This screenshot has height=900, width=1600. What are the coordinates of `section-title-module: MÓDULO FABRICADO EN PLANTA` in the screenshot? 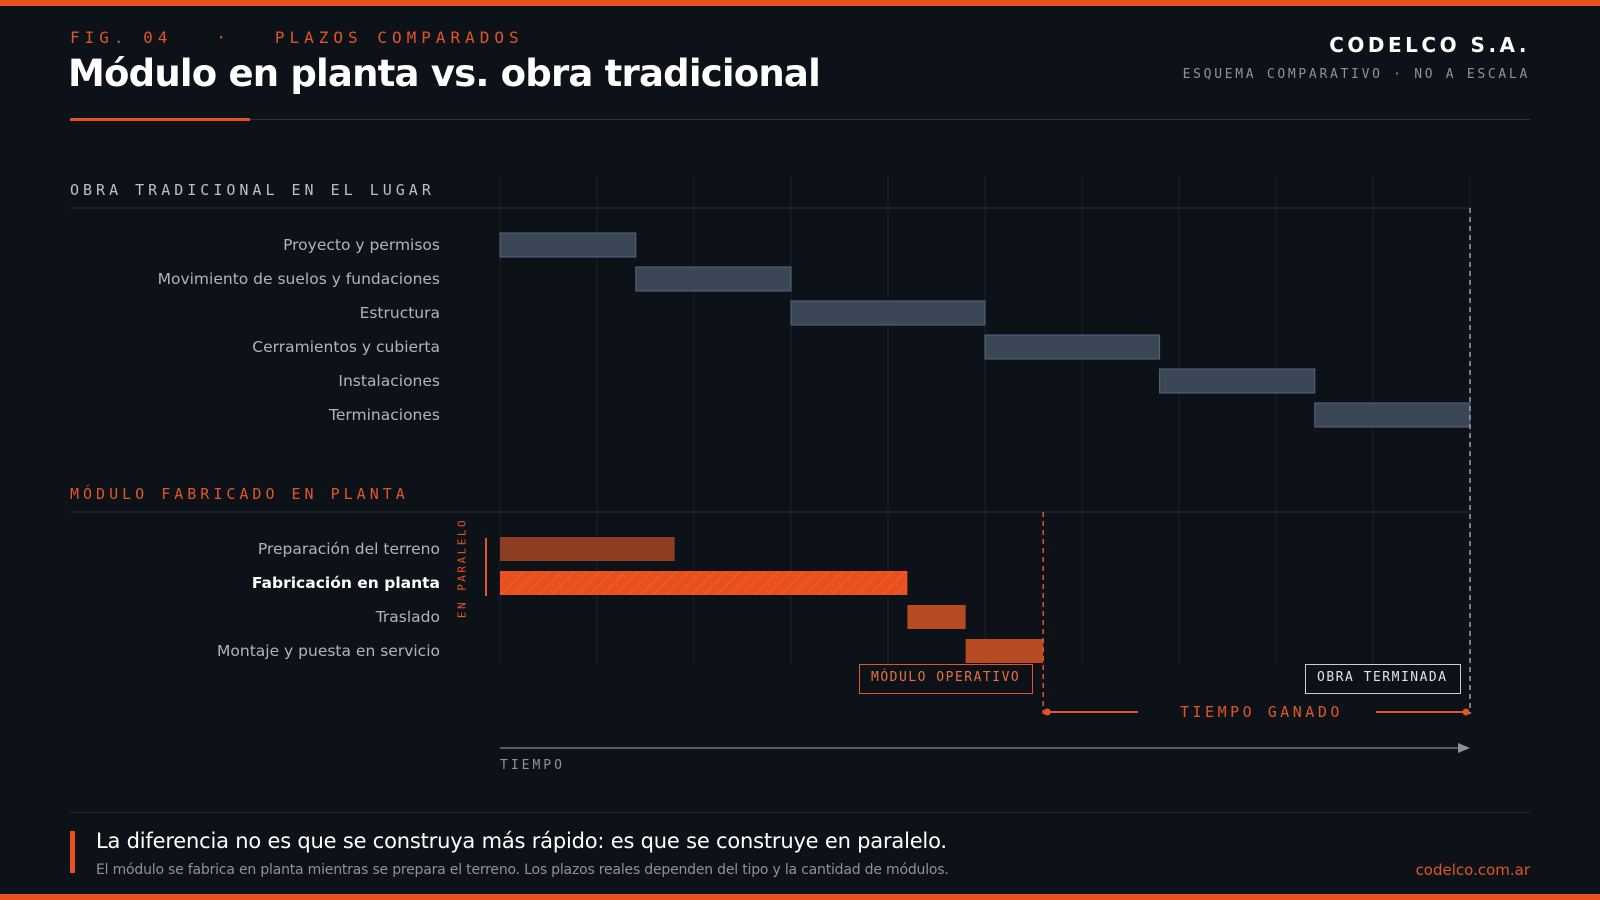 It's located at (239, 494).